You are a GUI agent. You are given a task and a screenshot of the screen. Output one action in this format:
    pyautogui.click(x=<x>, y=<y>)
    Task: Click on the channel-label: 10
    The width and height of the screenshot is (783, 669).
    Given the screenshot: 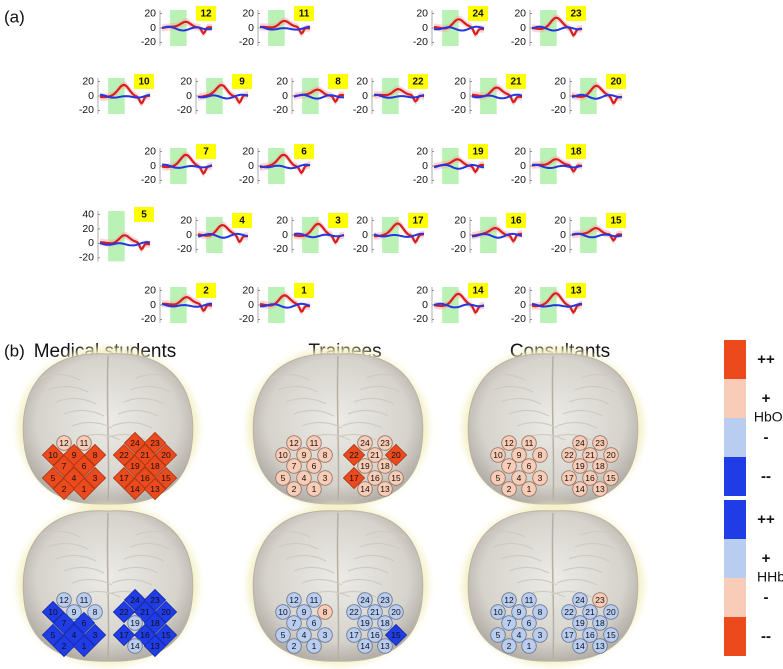 What is the action you would take?
    pyautogui.click(x=53, y=612)
    